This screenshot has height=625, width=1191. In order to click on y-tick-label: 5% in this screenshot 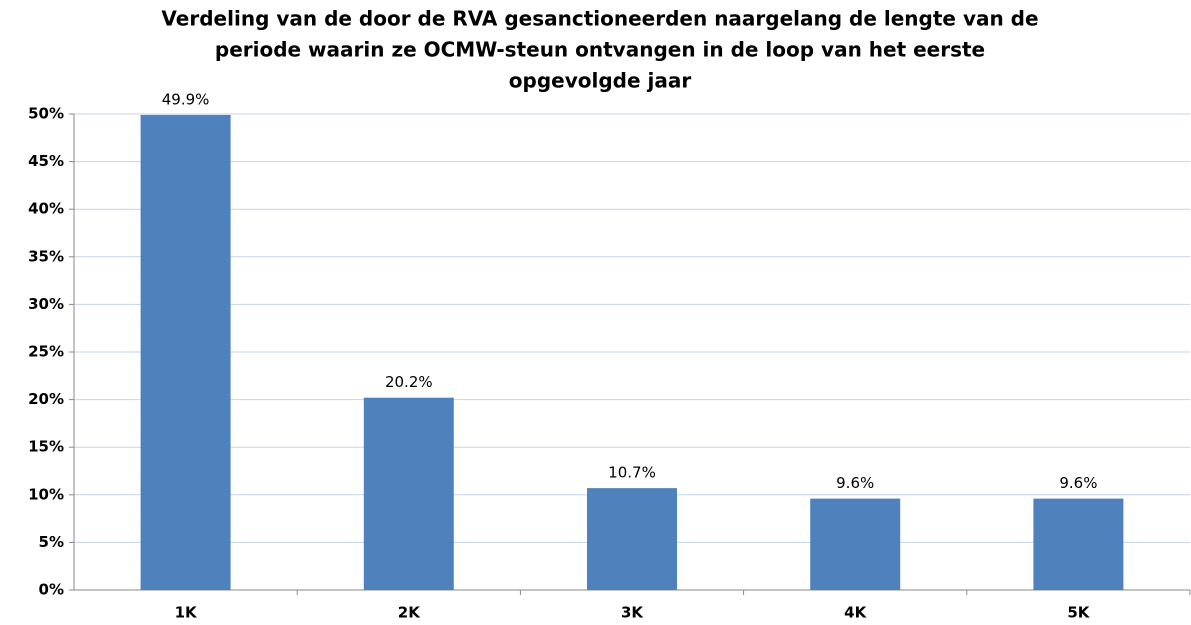, I will do `click(51, 542)`.